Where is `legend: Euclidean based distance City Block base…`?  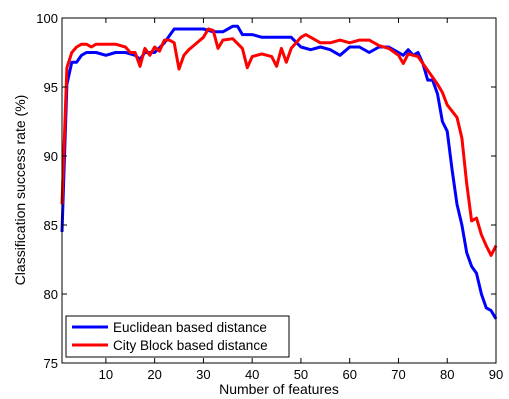
legend: Euclidean based distance City Block base… is located at coordinates (177, 336).